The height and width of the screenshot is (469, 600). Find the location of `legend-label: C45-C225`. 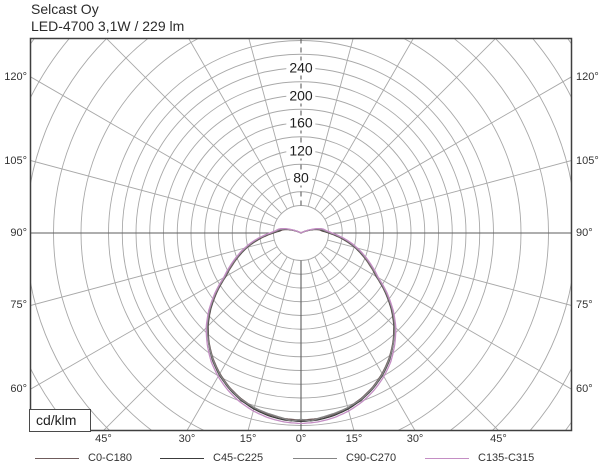

legend-label: C45-C225 is located at coordinates (238, 457).